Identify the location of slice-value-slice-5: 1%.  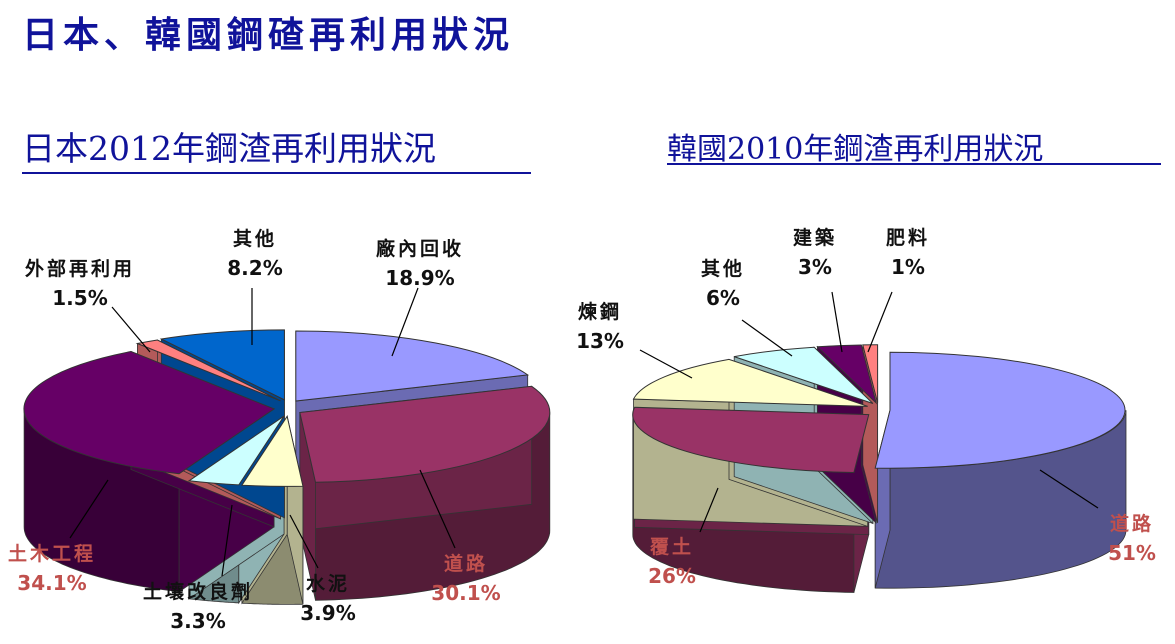
(908, 267).